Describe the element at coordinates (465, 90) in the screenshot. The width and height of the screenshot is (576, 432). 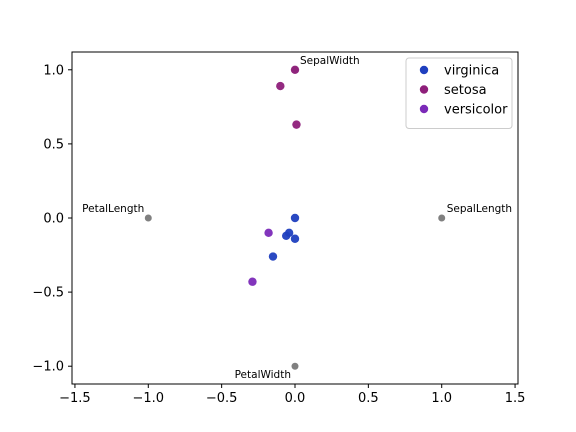
I see `legend-label: setosa` at that location.